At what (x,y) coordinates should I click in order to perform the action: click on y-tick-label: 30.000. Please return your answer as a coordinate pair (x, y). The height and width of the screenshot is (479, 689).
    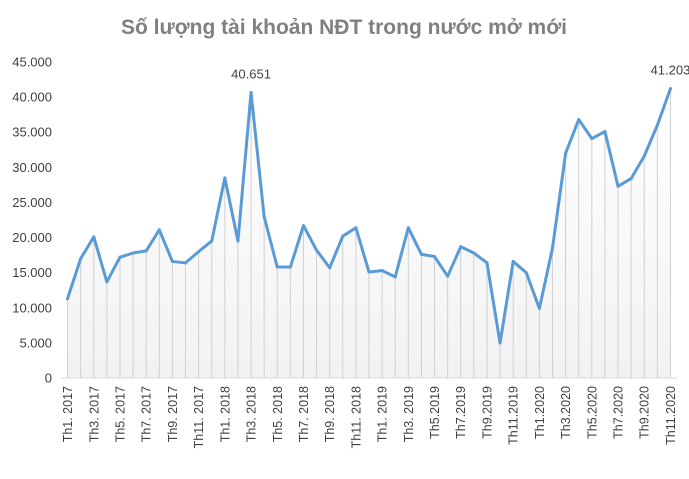
    Looking at the image, I should click on (32, 167).